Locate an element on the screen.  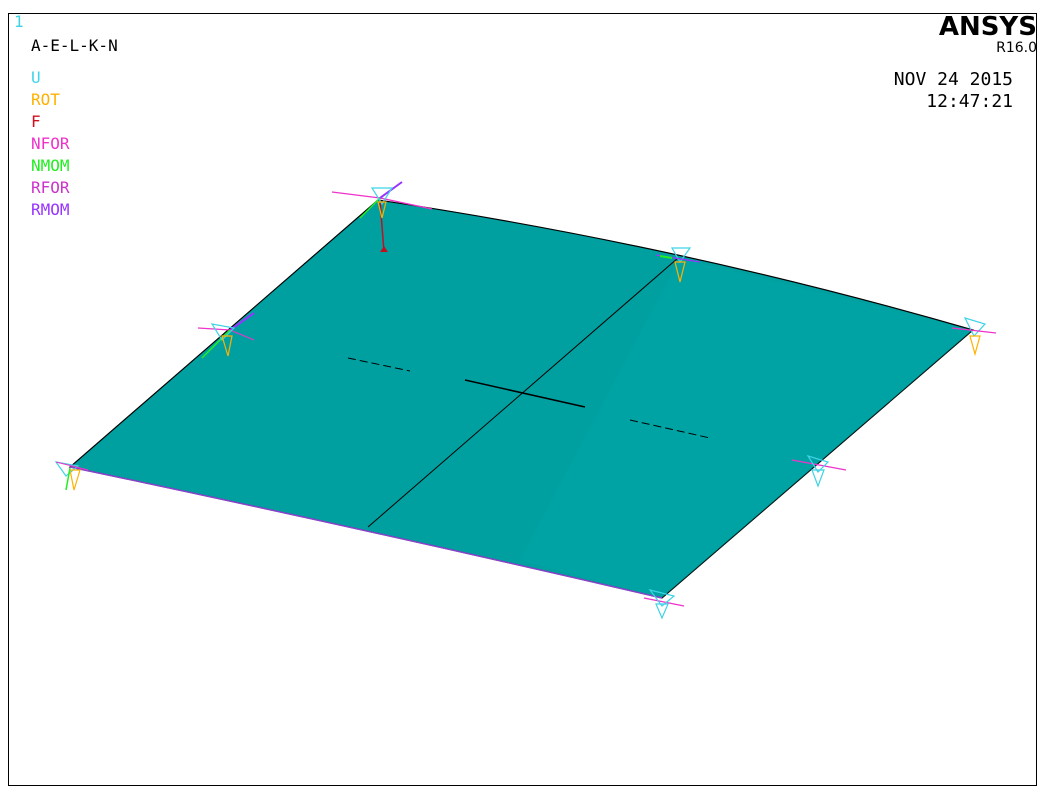
plot-title: A-E-L-K-N is located at coordinates (74, 45).